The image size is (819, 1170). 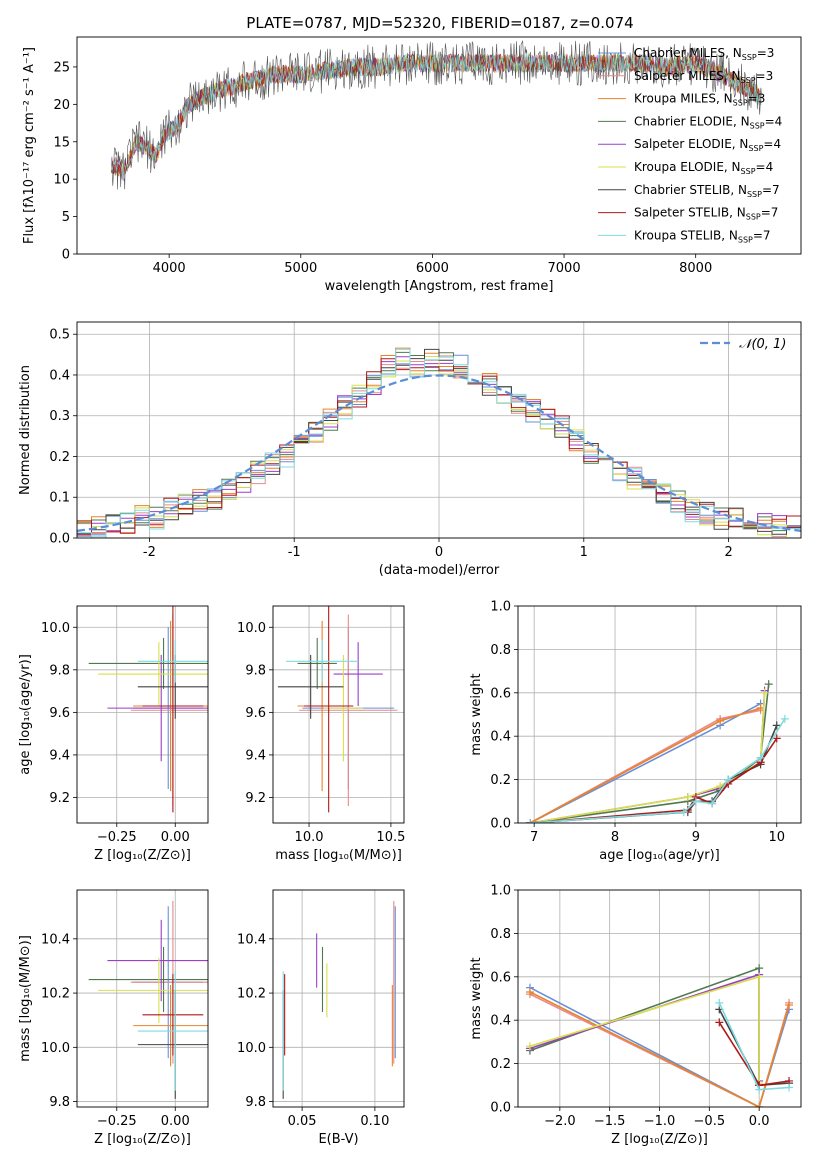 What do you see at coordinates (66, 255) in the screenshot?
I see `y-tick-label: 0` at bounding box center [66, 255].